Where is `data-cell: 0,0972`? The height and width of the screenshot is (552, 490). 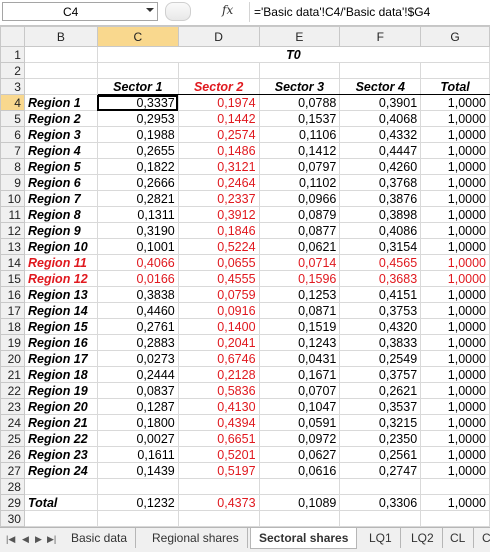 data-cell: 0,0972 is located at coordinates (299, 438).